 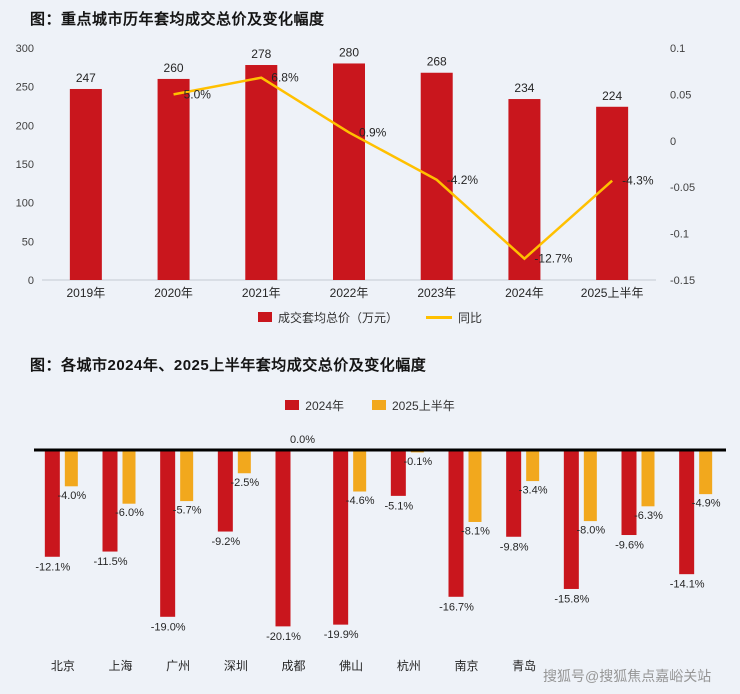 I want to click on bar-2024-label: -11.5%, so click(x=110, y=562).